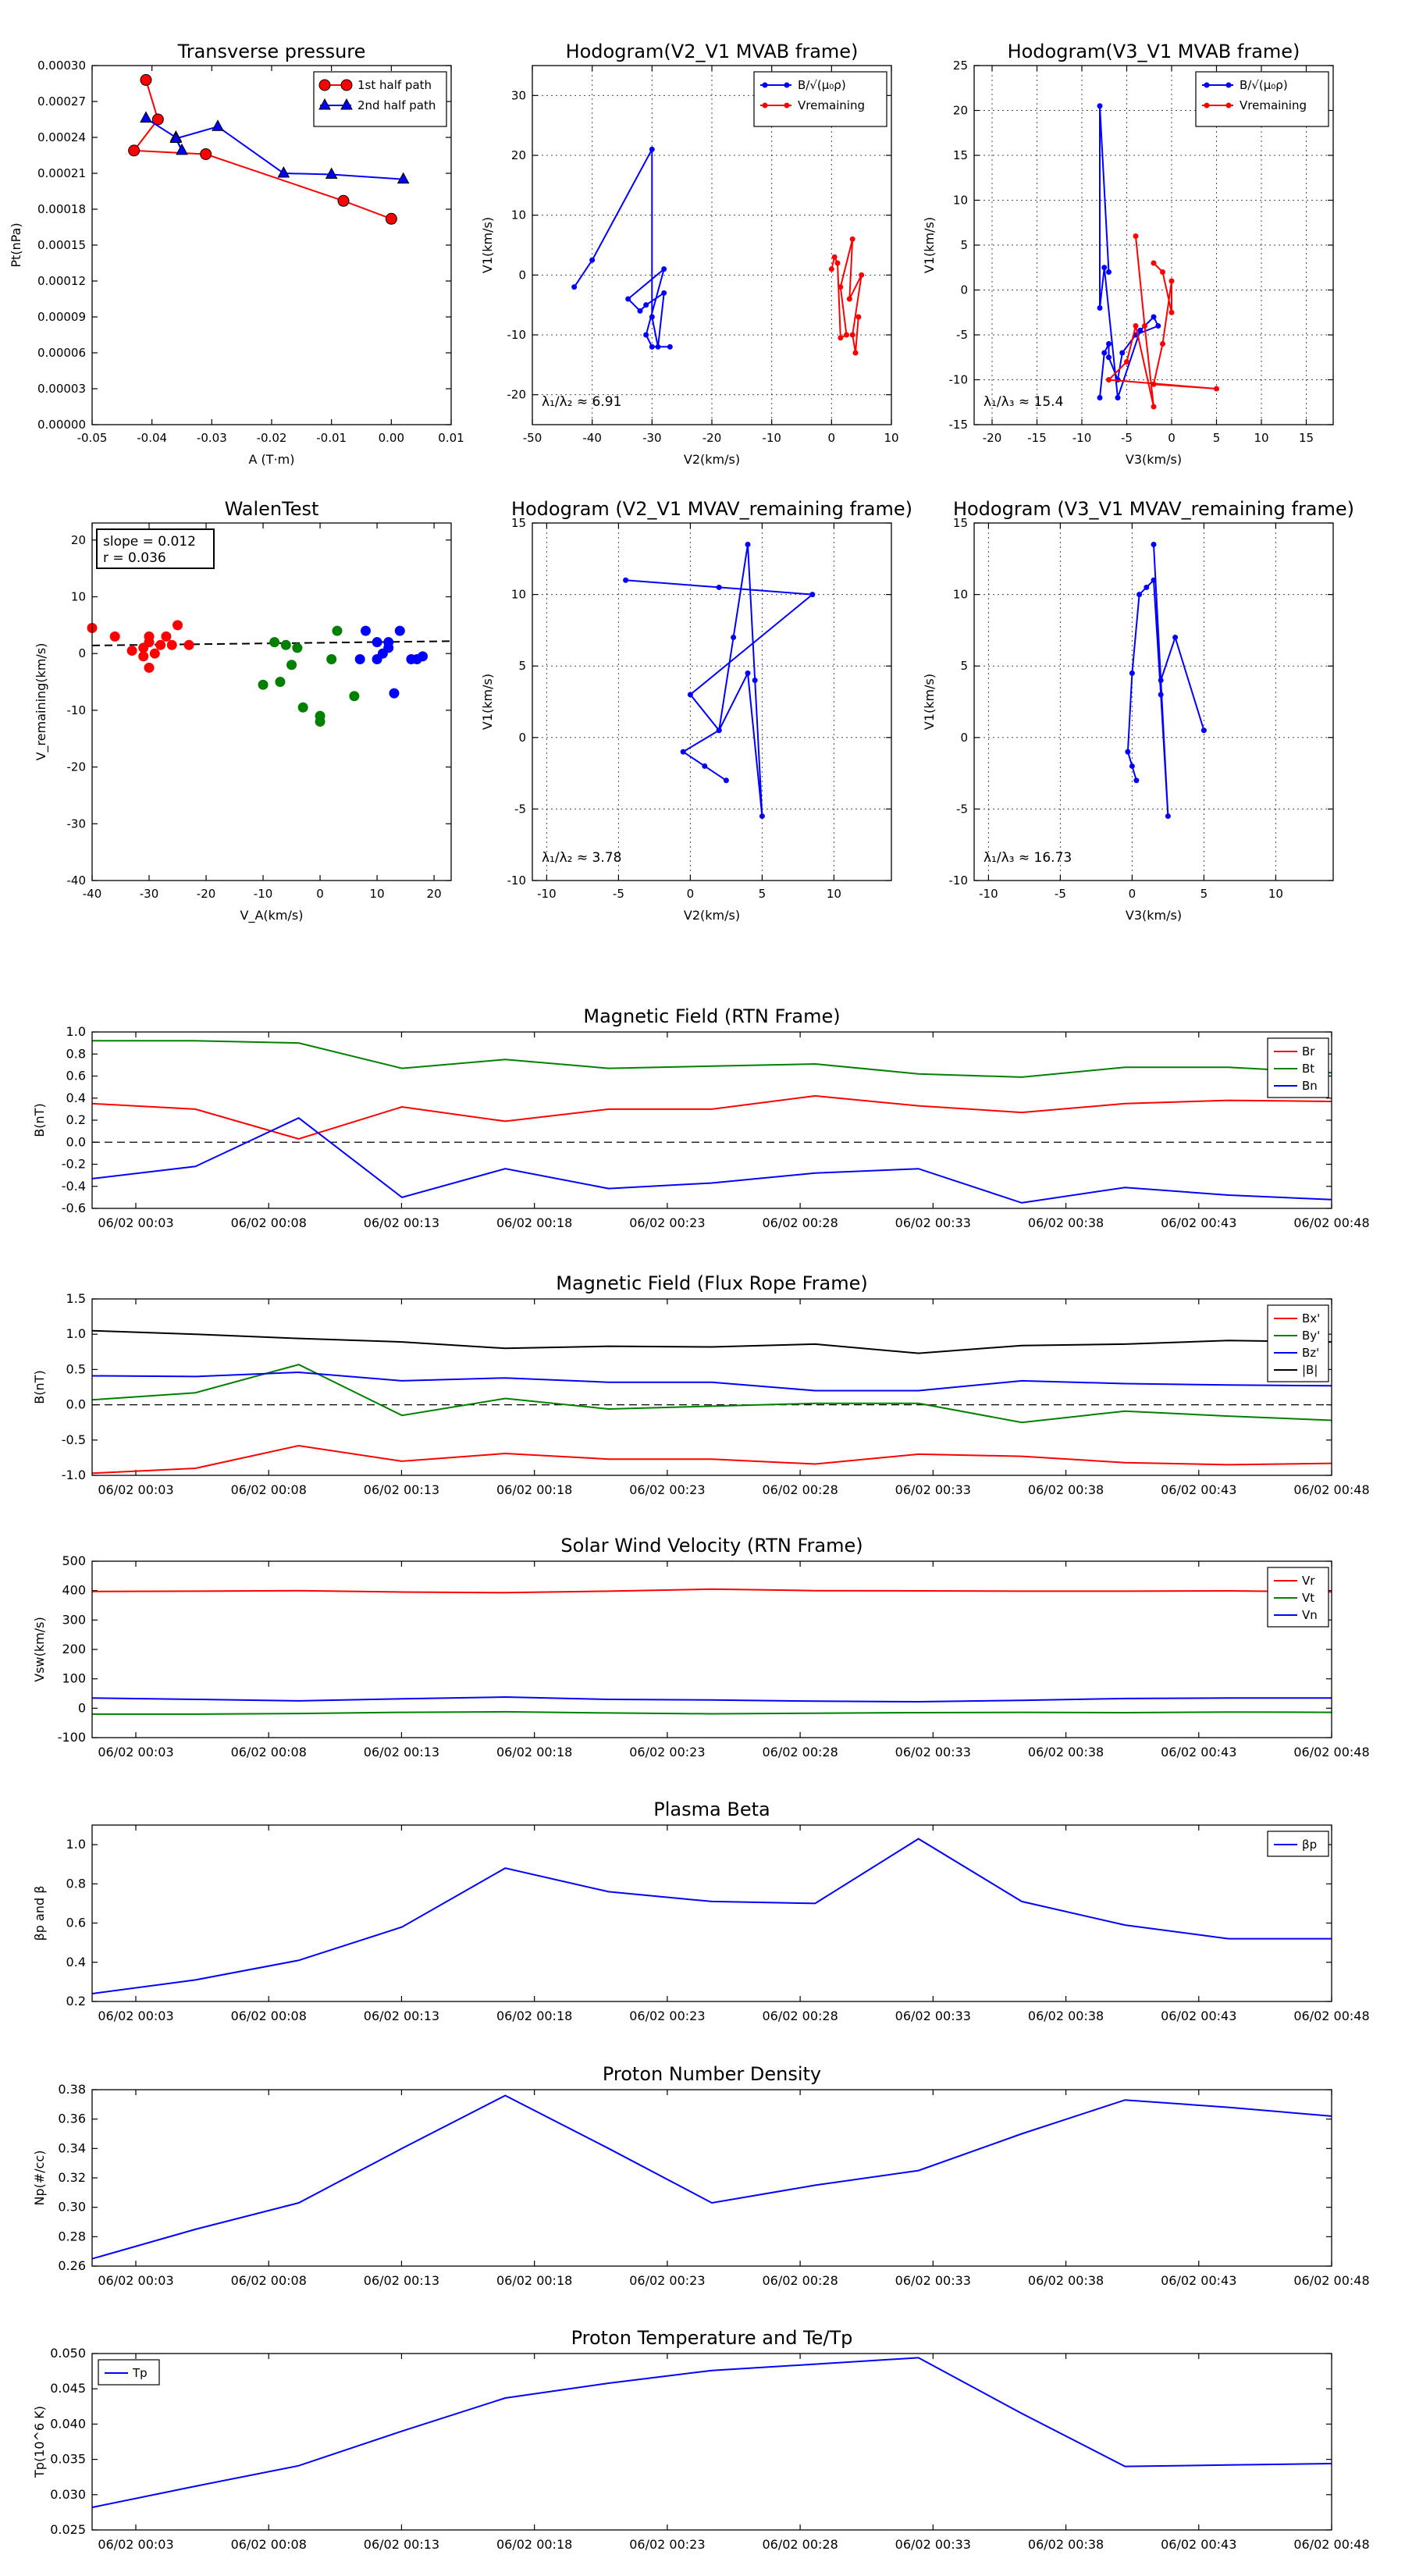  Describe the element at coordinates (61, 209) in the screenshot. I see `y-tick-label: 0.00018` at that location.